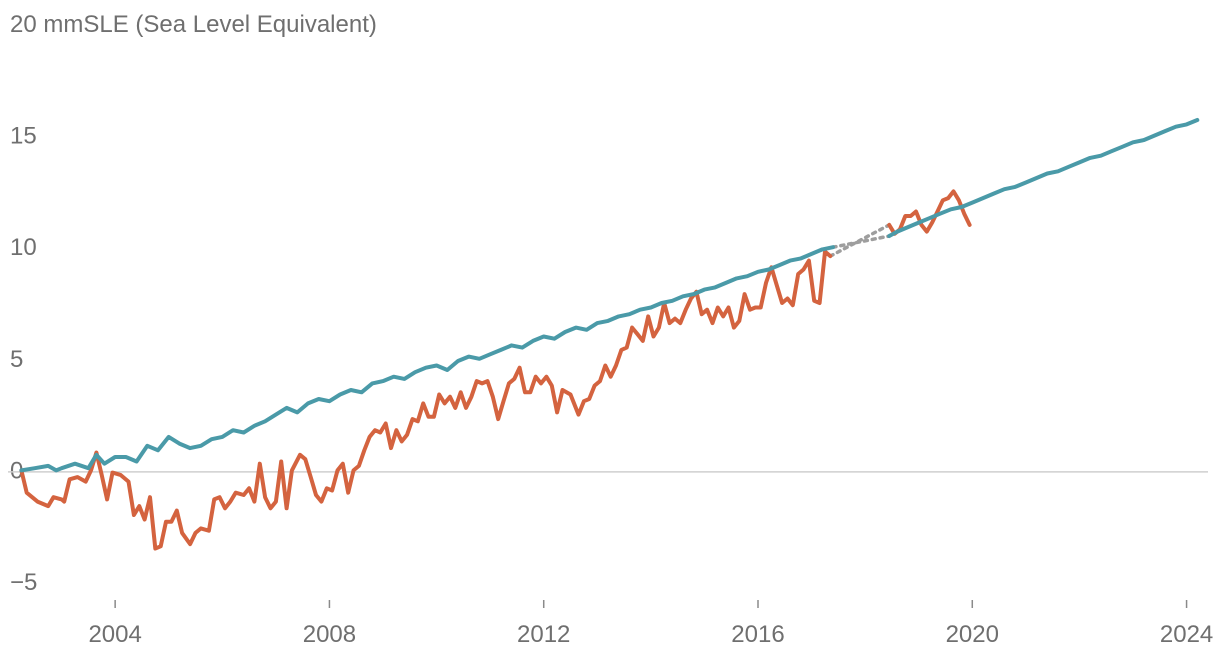 The height and width of the screenshot is (670, 1220). I want to click on x-tick-label: 2024, so click(1186, 634).